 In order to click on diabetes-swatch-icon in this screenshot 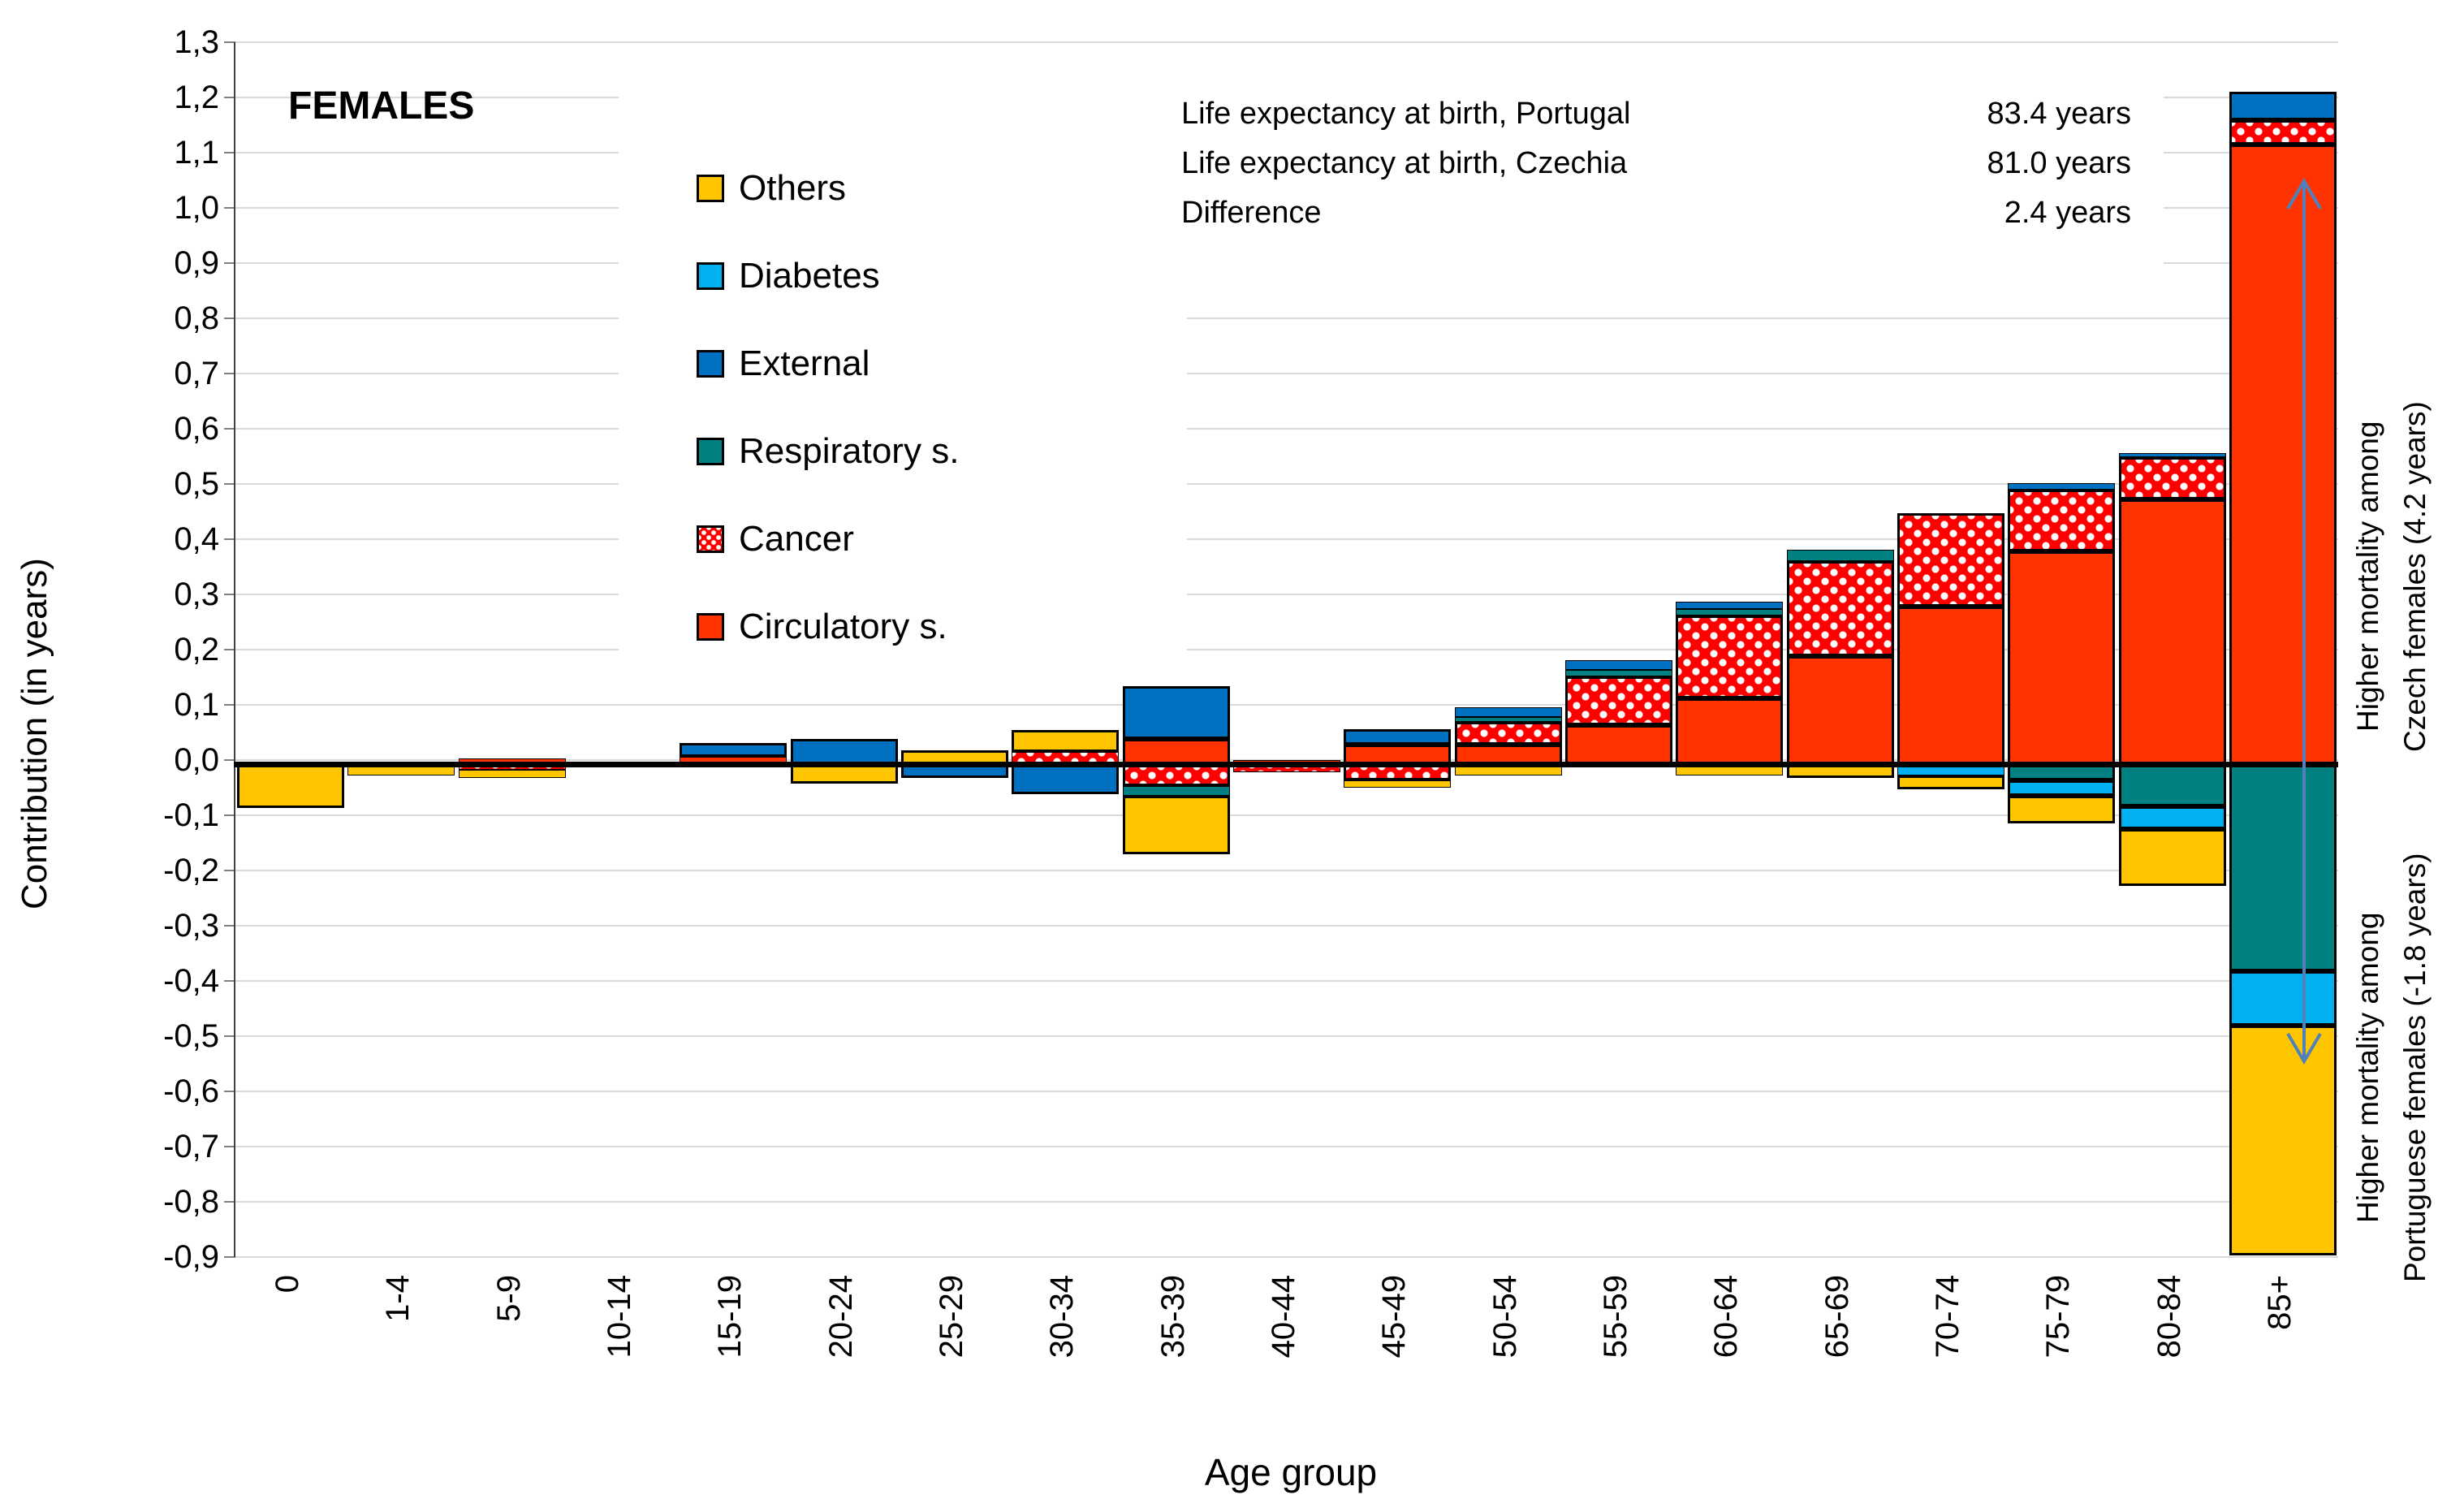, I will do `click(710, 276)`.